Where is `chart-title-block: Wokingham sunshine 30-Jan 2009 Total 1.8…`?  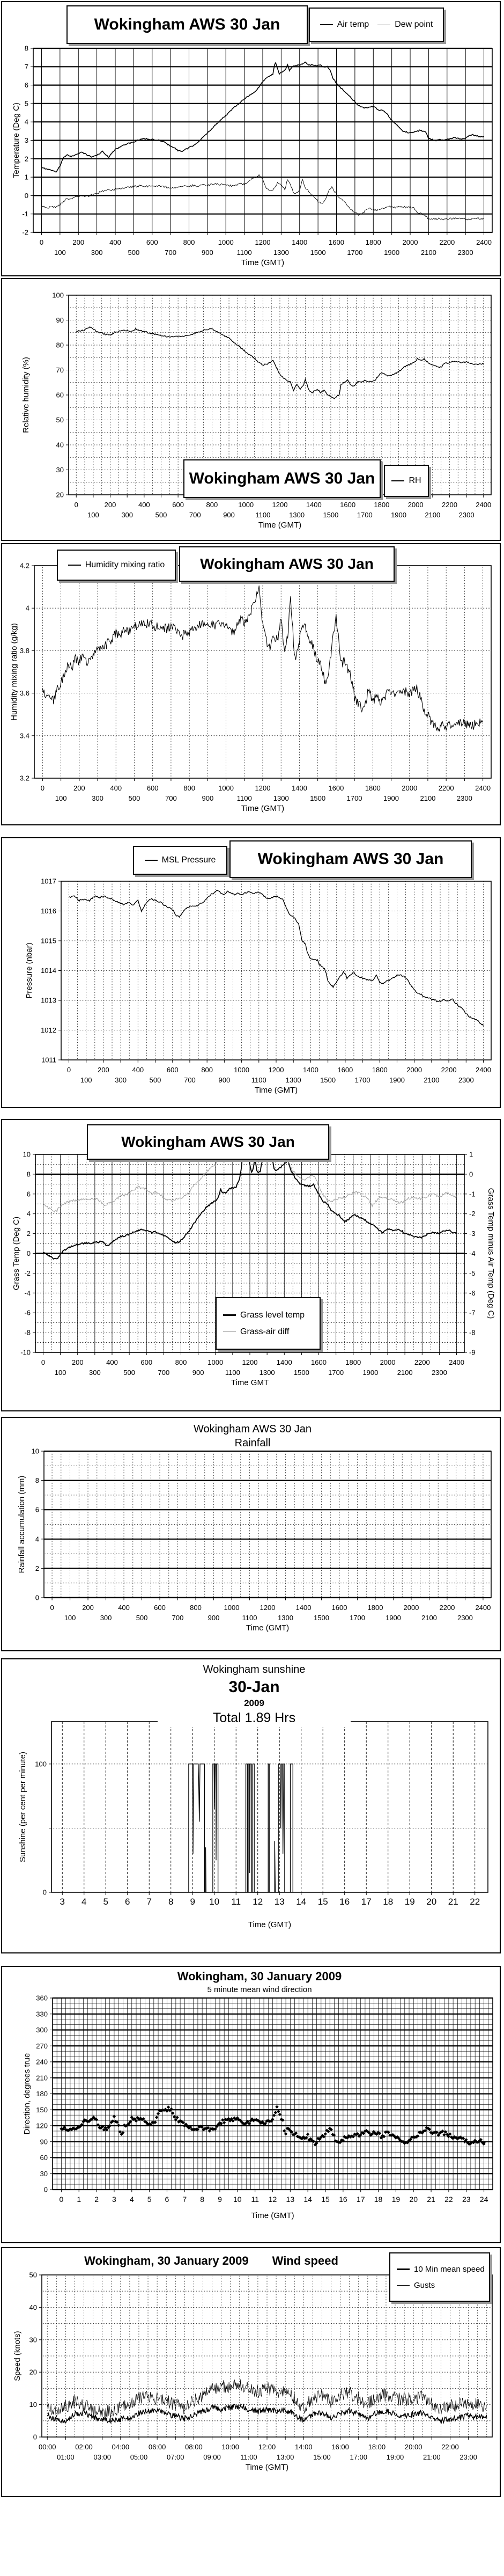 chart-title-block: Wokingham sunshine 30-Jan 2009 Total 1.8… is located at coordinates (254, 1695).